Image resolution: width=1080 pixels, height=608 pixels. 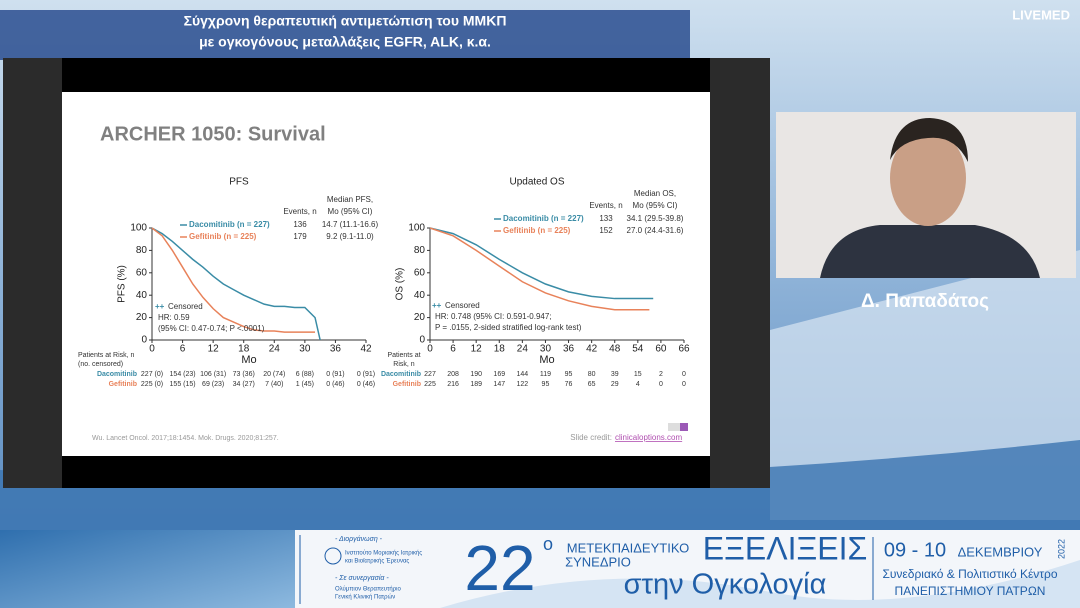 I want to click on organizer-logo, so click(x=333, y=556).